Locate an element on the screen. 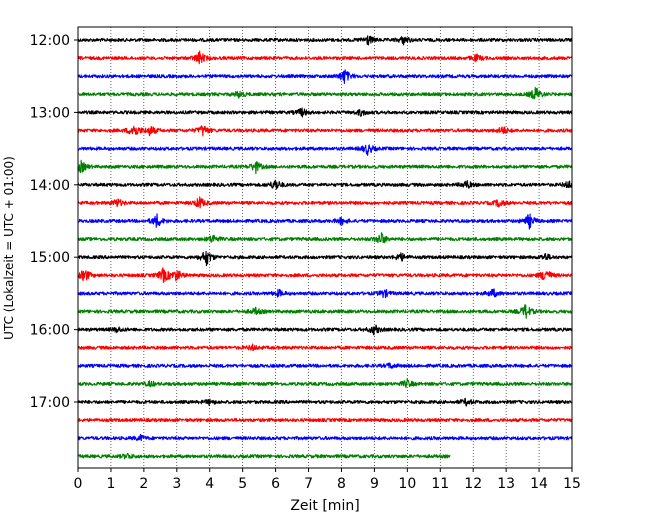 The height and width of the screenshot is (520, 650). y-axis-label: UTC (Lokalzeit = UTC + 01:00) is located at coordinates (9, 248).